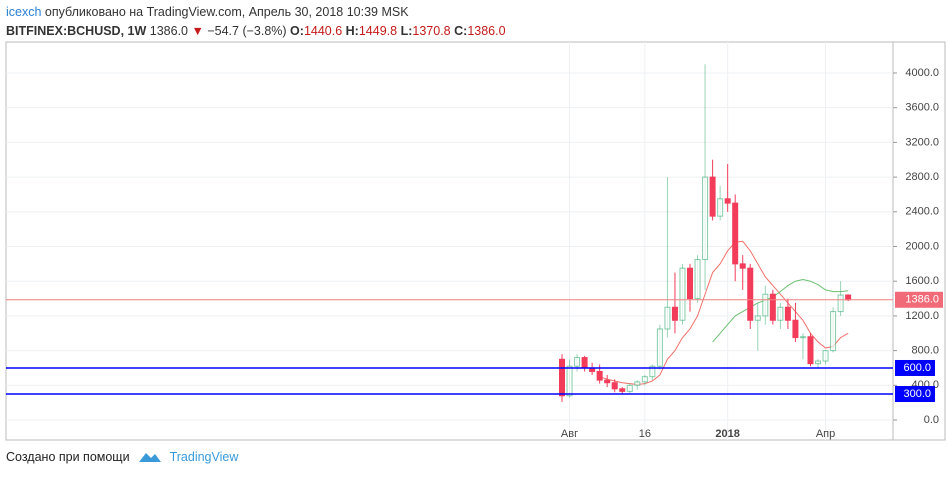 This screenshot has width=948, height=479. I want to click on y-tick-label: 2000.0, so click(922, 246).